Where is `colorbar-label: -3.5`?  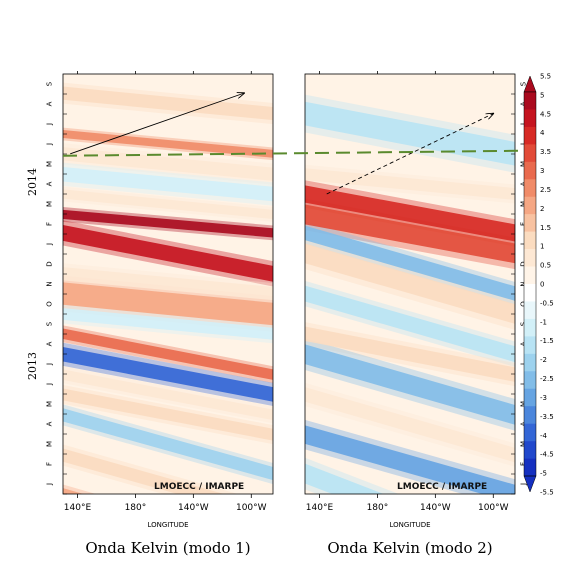 colorbar-label: -3.5 is located at coordinates (547, 417).